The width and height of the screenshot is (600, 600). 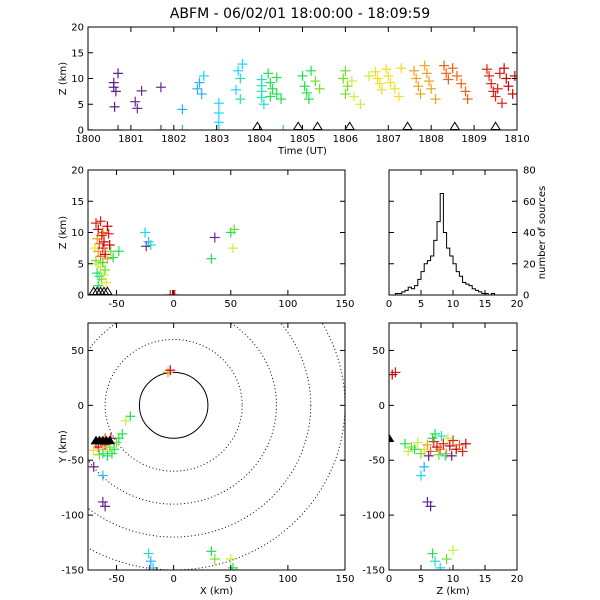 What do you see at coordinates (473, 139) in the screenshot?
I see `time-height-xtick-label: 1809` at bounding box center [473, 139].